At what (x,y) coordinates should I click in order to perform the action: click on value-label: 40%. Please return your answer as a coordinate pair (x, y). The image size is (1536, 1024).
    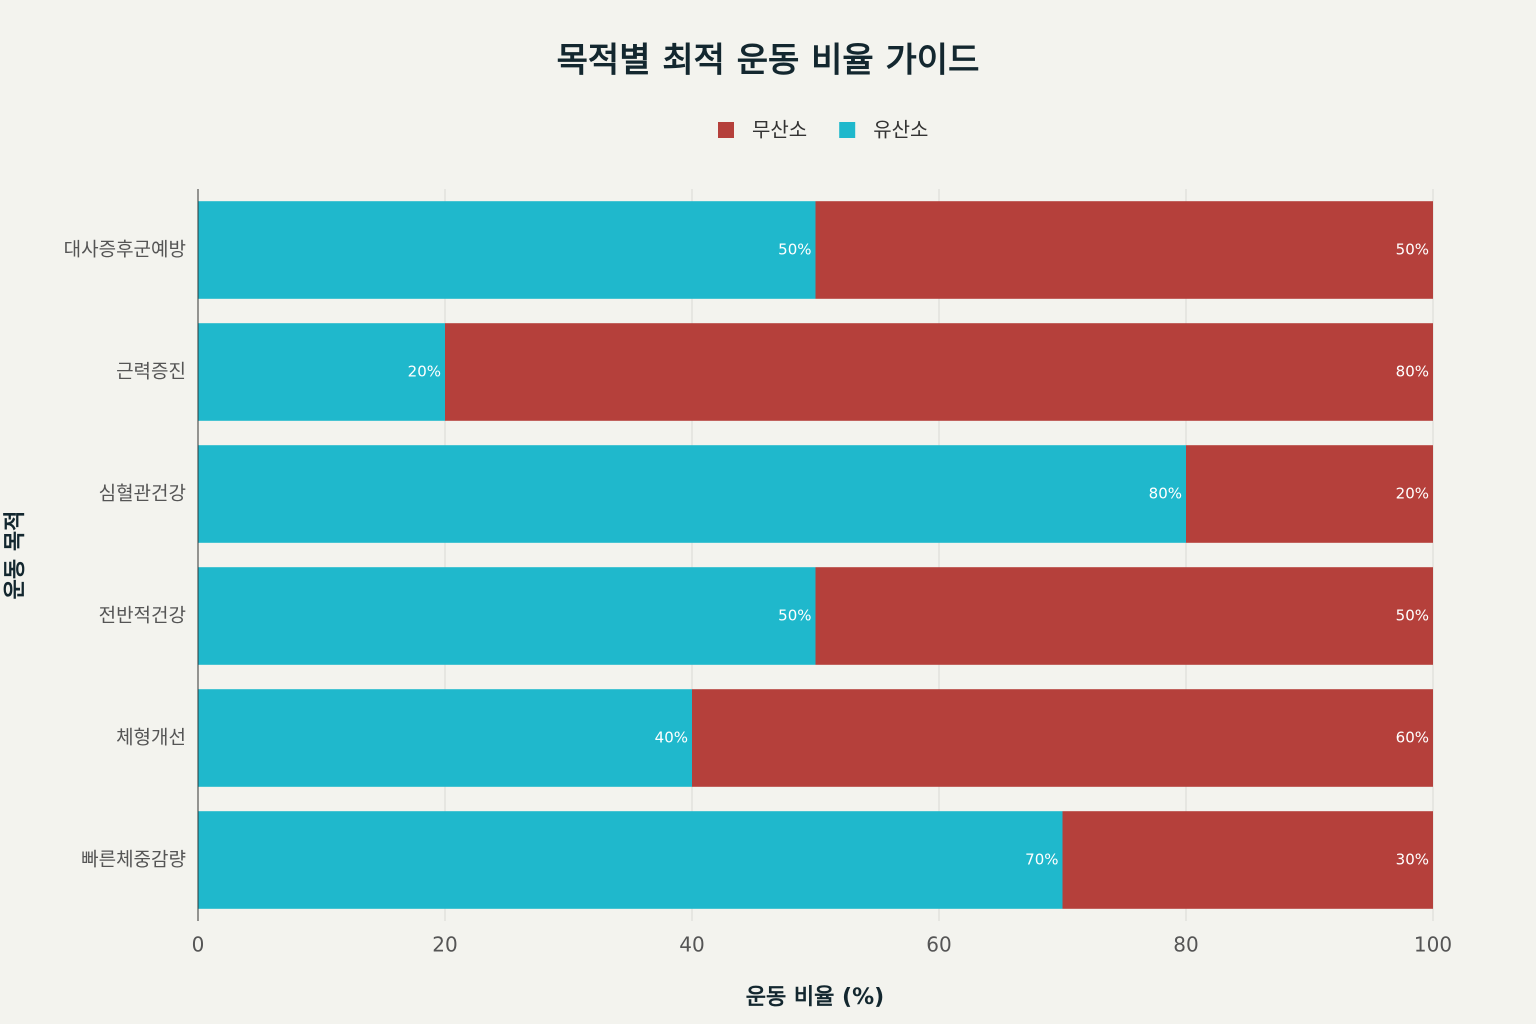
    Looking at the image, I should click on (671, 738).